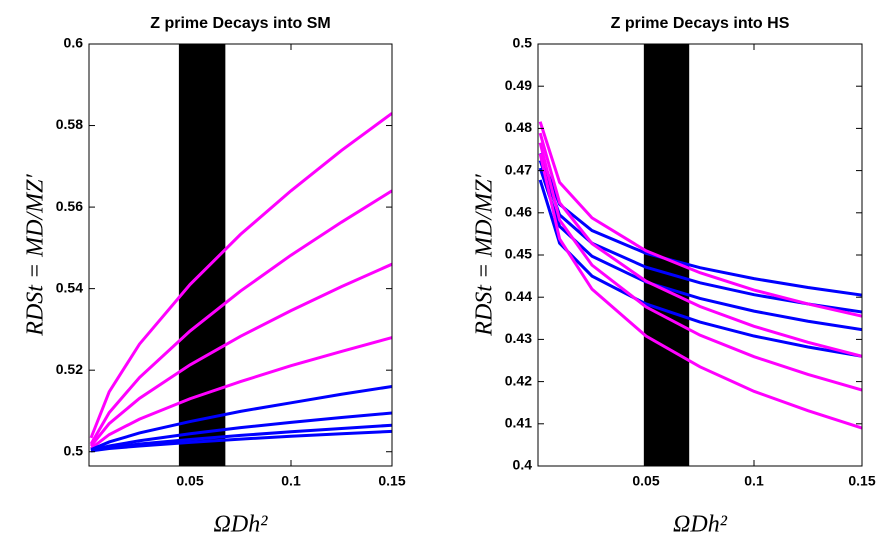 This screenshot has height=548, width=879. What do you see at coordinates (69, 287) in the screenshot?
I see `y-tick-label: 0.54` at bounding box center [69, 287].